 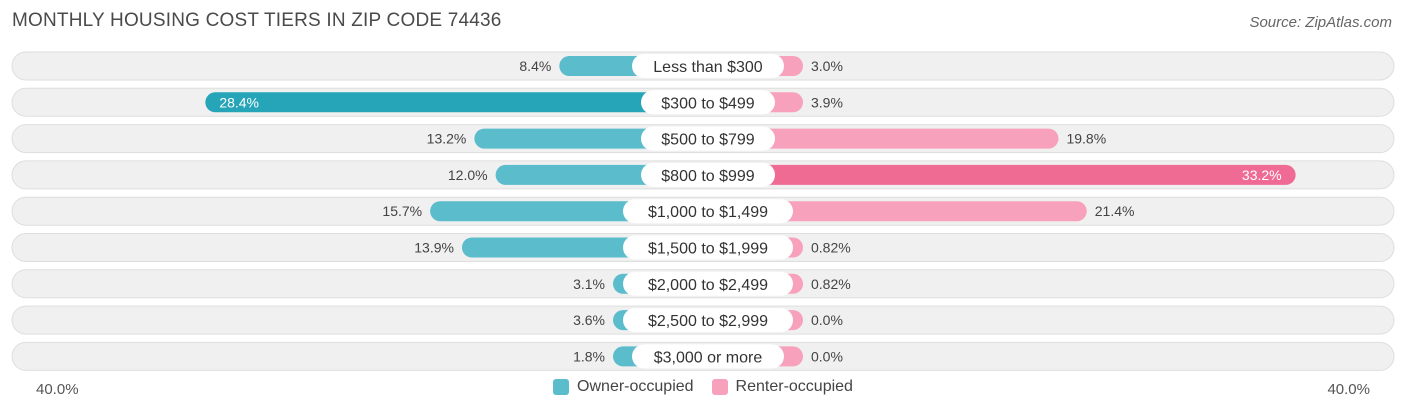 I want to click on legend-swatch-renter, so click(x=719, y=387).